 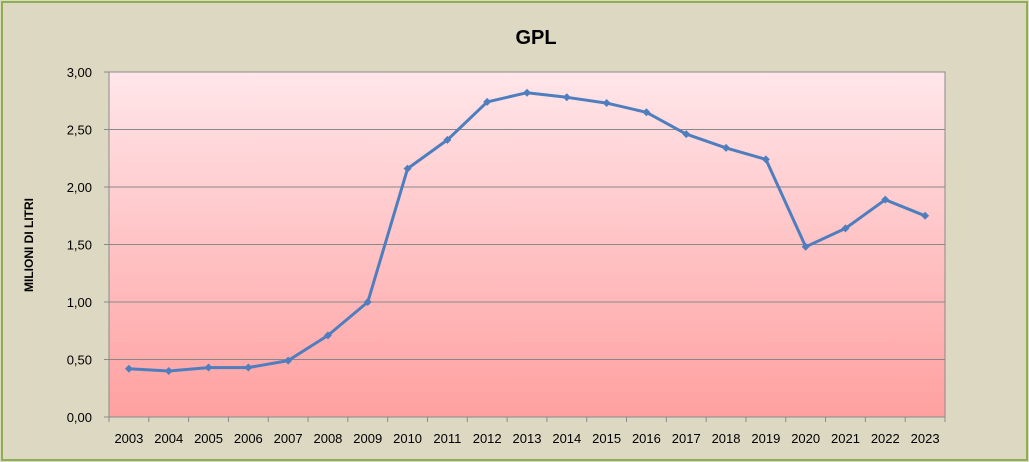 I want to click on x-tick-label: 2003, so click(x=128, y=438).